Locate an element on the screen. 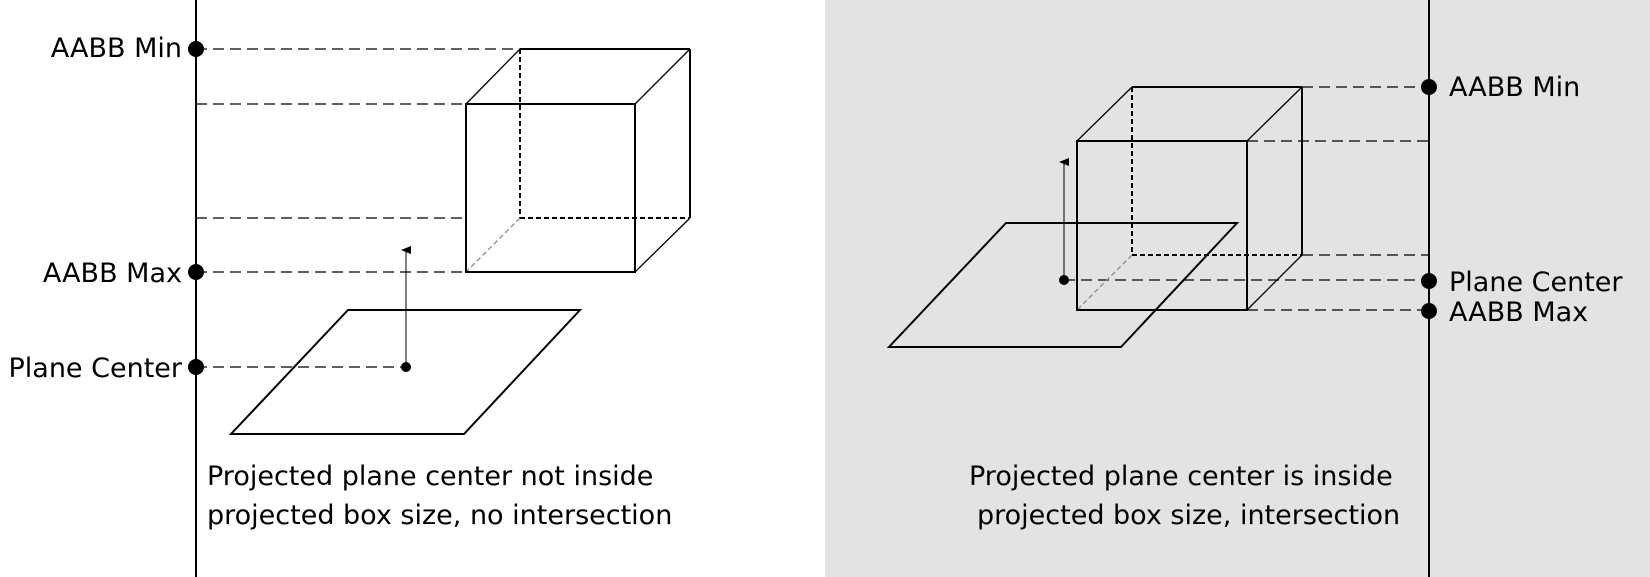 The width and height of the screenshot is (1650, 577). left-aabb-max-label: AABB Max is located at coordinates (112, 273).